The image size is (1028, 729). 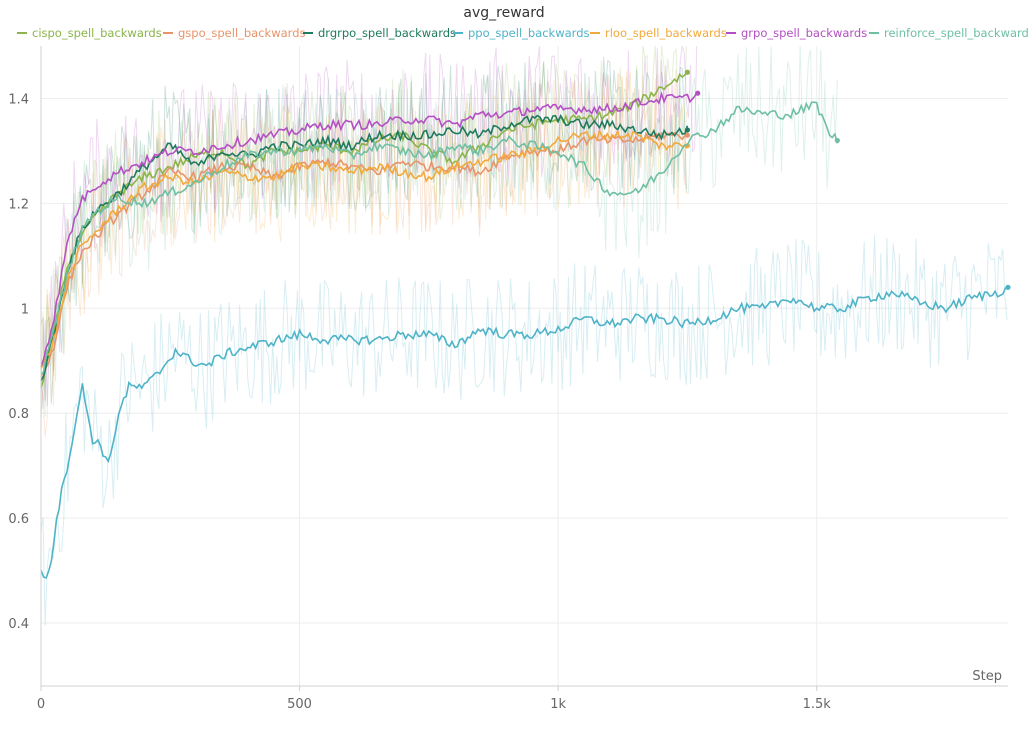 What do you see at coordinates (687, 130) in the screenshot?
I see `series-end-point-drgrpo-spell-backwards` at bounding box center [687, 130].